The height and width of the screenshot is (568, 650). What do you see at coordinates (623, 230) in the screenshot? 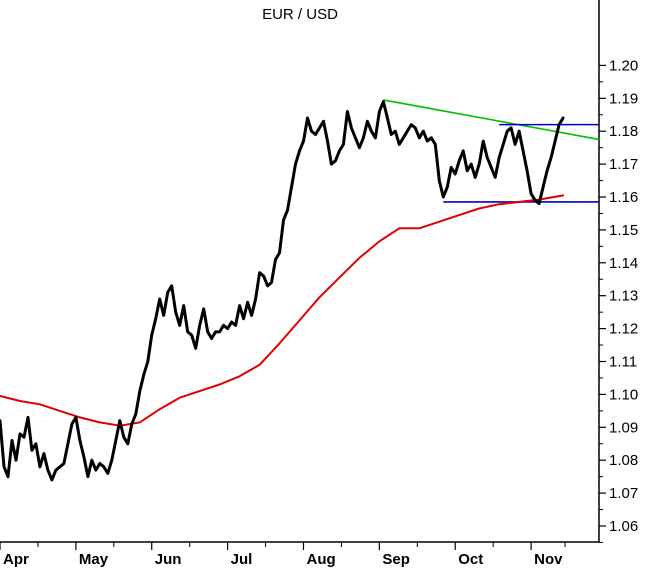
I see `y-tick-label: 1.15` at bounding box center [623, 230].